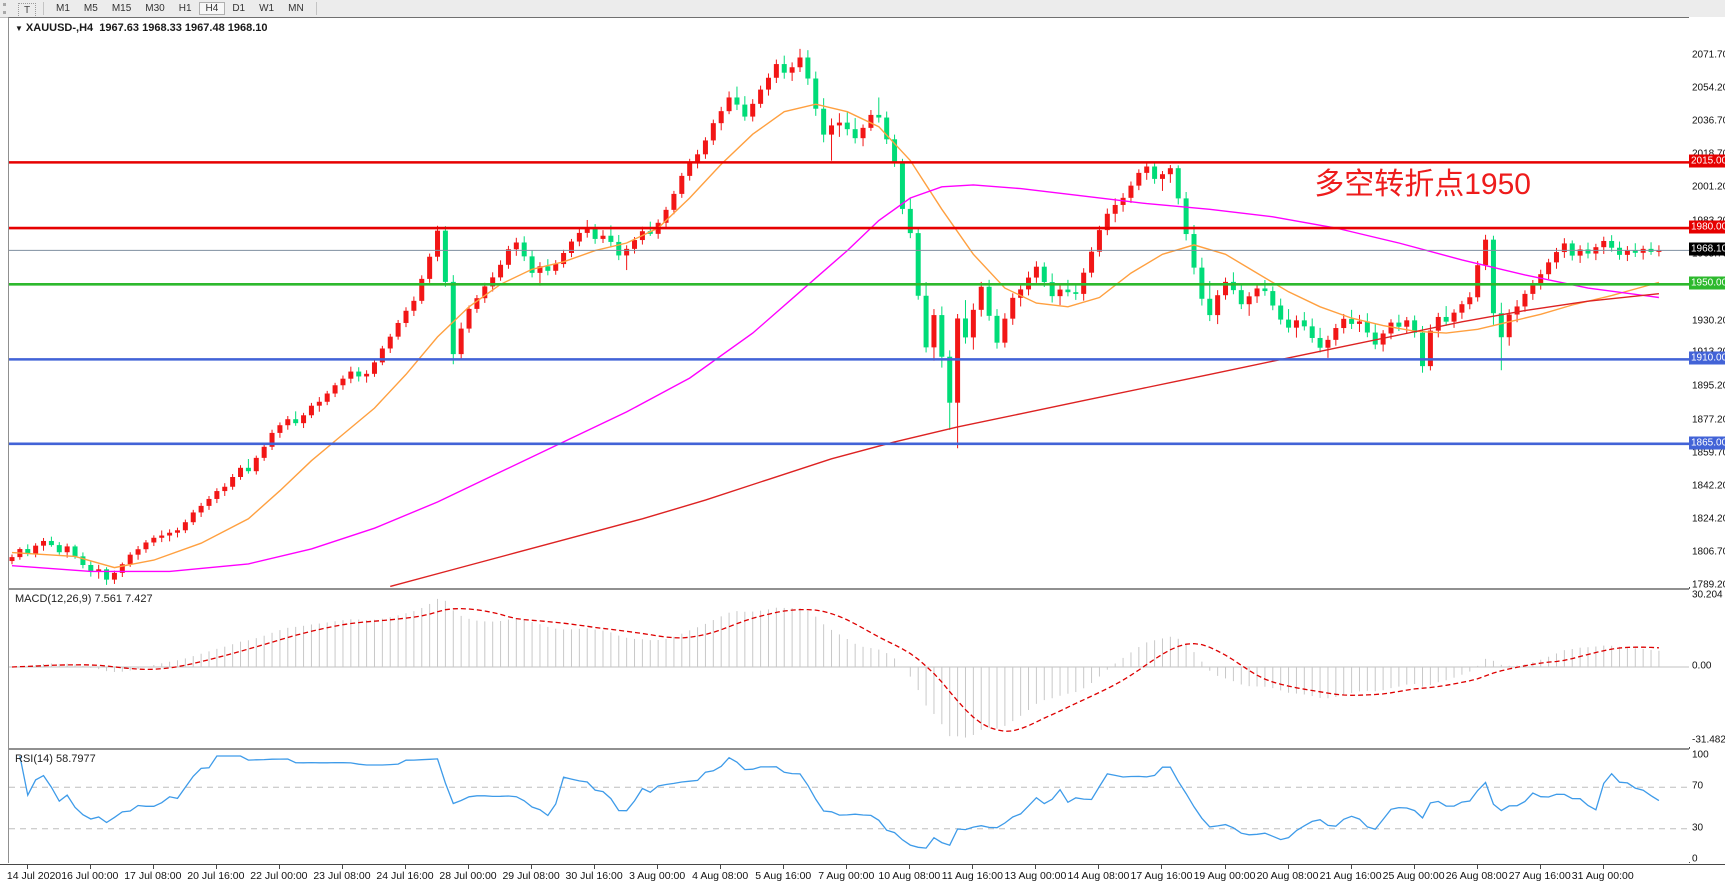 Image resolution: width=1725 pixels, height=886 pixels. What do you see at coordinates (7, 8) in the screenshot?
I see `toolbar-grip` at bounding box center [7, 8].